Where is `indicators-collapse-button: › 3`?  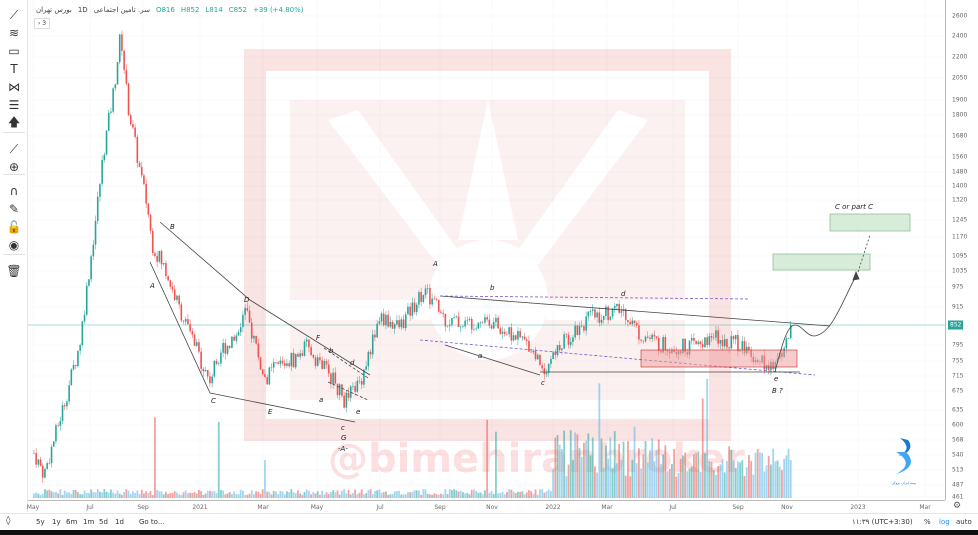
indicators-collapse-button: › 3 is located at coordinates (42, 23).